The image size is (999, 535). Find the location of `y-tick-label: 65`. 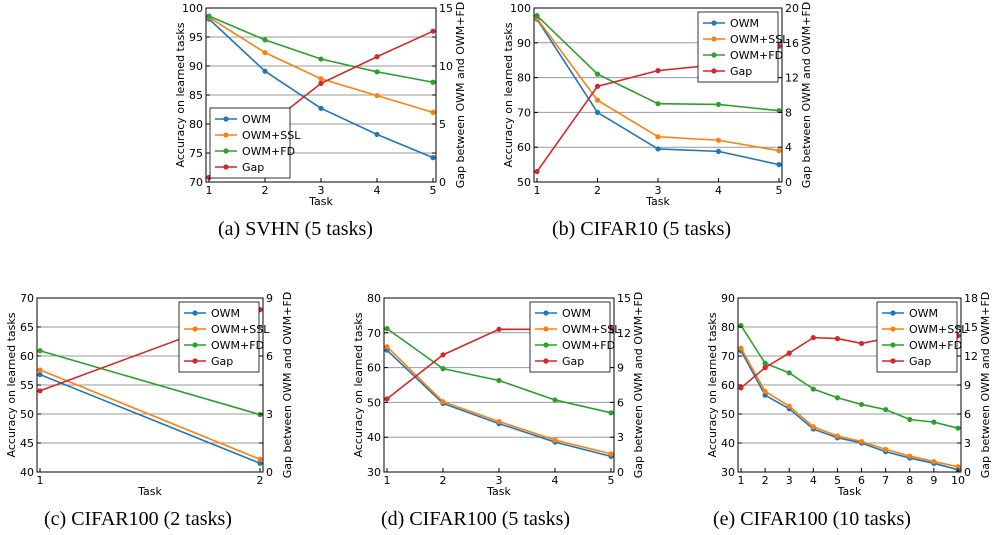

y-tick-label: 65 is located at coordinates (27, 327).